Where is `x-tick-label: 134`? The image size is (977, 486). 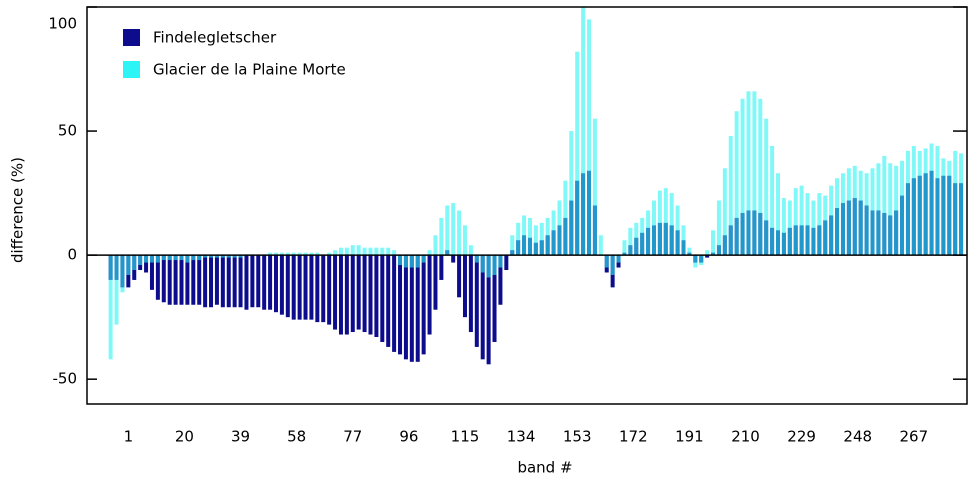 x-tick-label: 134 is located at coordinates (521, 437).